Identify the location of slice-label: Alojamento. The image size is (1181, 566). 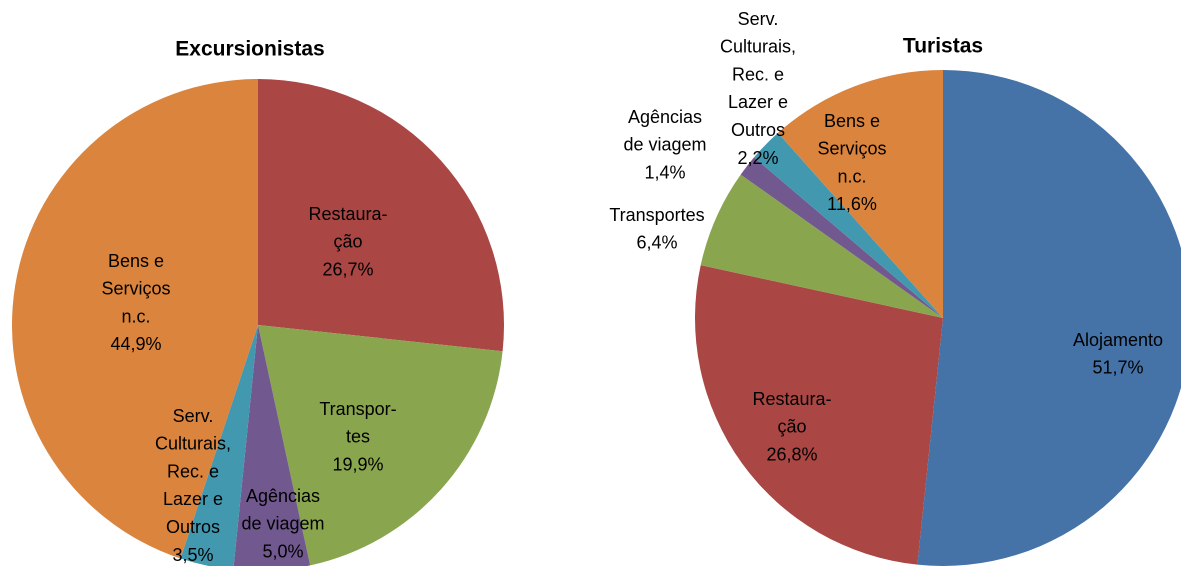
(1118, 340).